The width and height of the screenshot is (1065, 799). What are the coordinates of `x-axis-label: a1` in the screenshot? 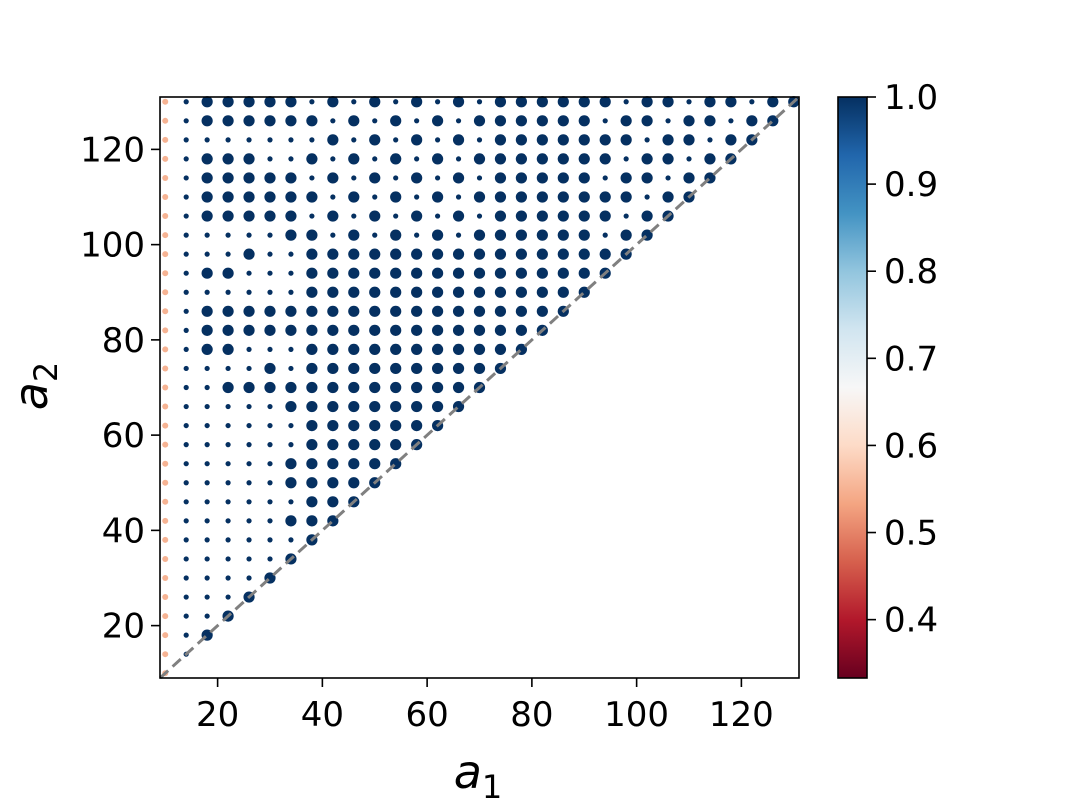 It's located at (478, 772).